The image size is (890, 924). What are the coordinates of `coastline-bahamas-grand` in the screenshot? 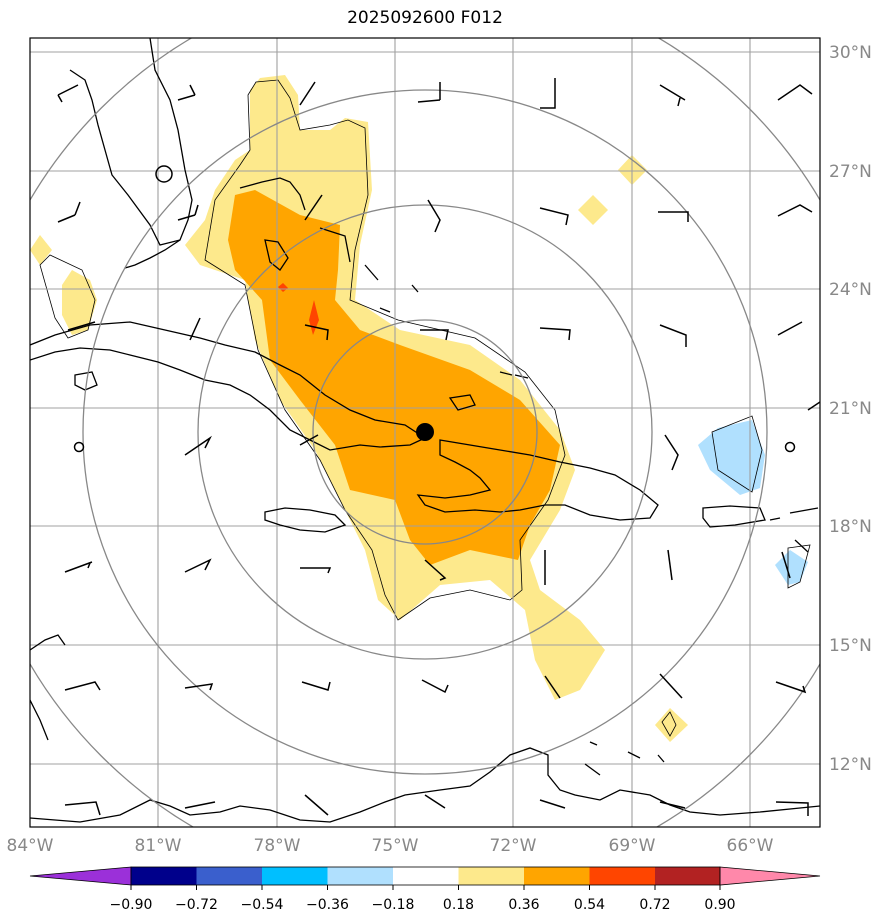 It's located at (272, 194).